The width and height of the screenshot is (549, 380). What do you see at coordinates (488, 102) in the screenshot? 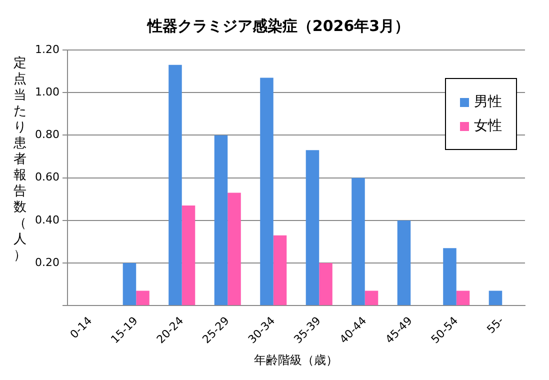
I see `legend-label: 男性` at bounding box center [488, 102].